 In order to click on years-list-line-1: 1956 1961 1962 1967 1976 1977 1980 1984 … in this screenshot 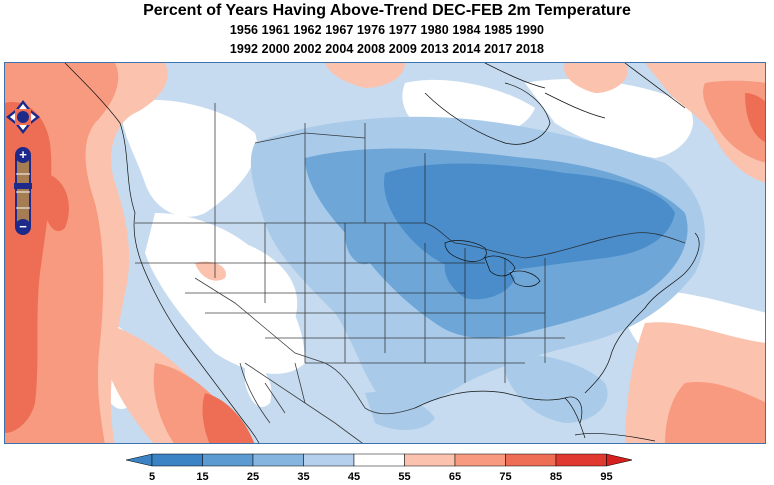, I will do `click(387, 30)`.